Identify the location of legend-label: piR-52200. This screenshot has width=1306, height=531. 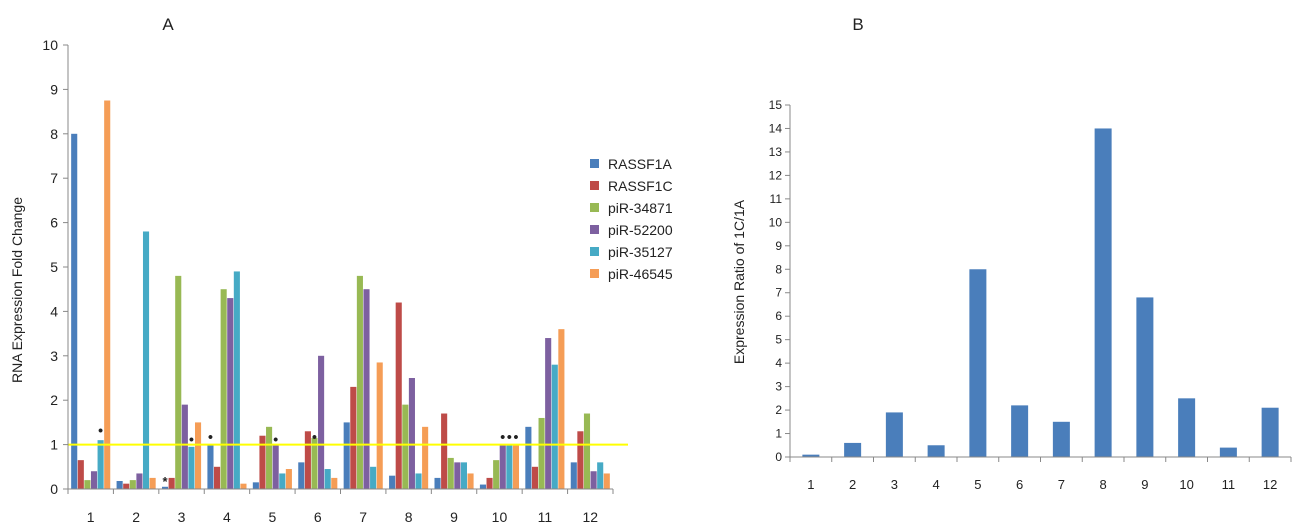
(640, 230).